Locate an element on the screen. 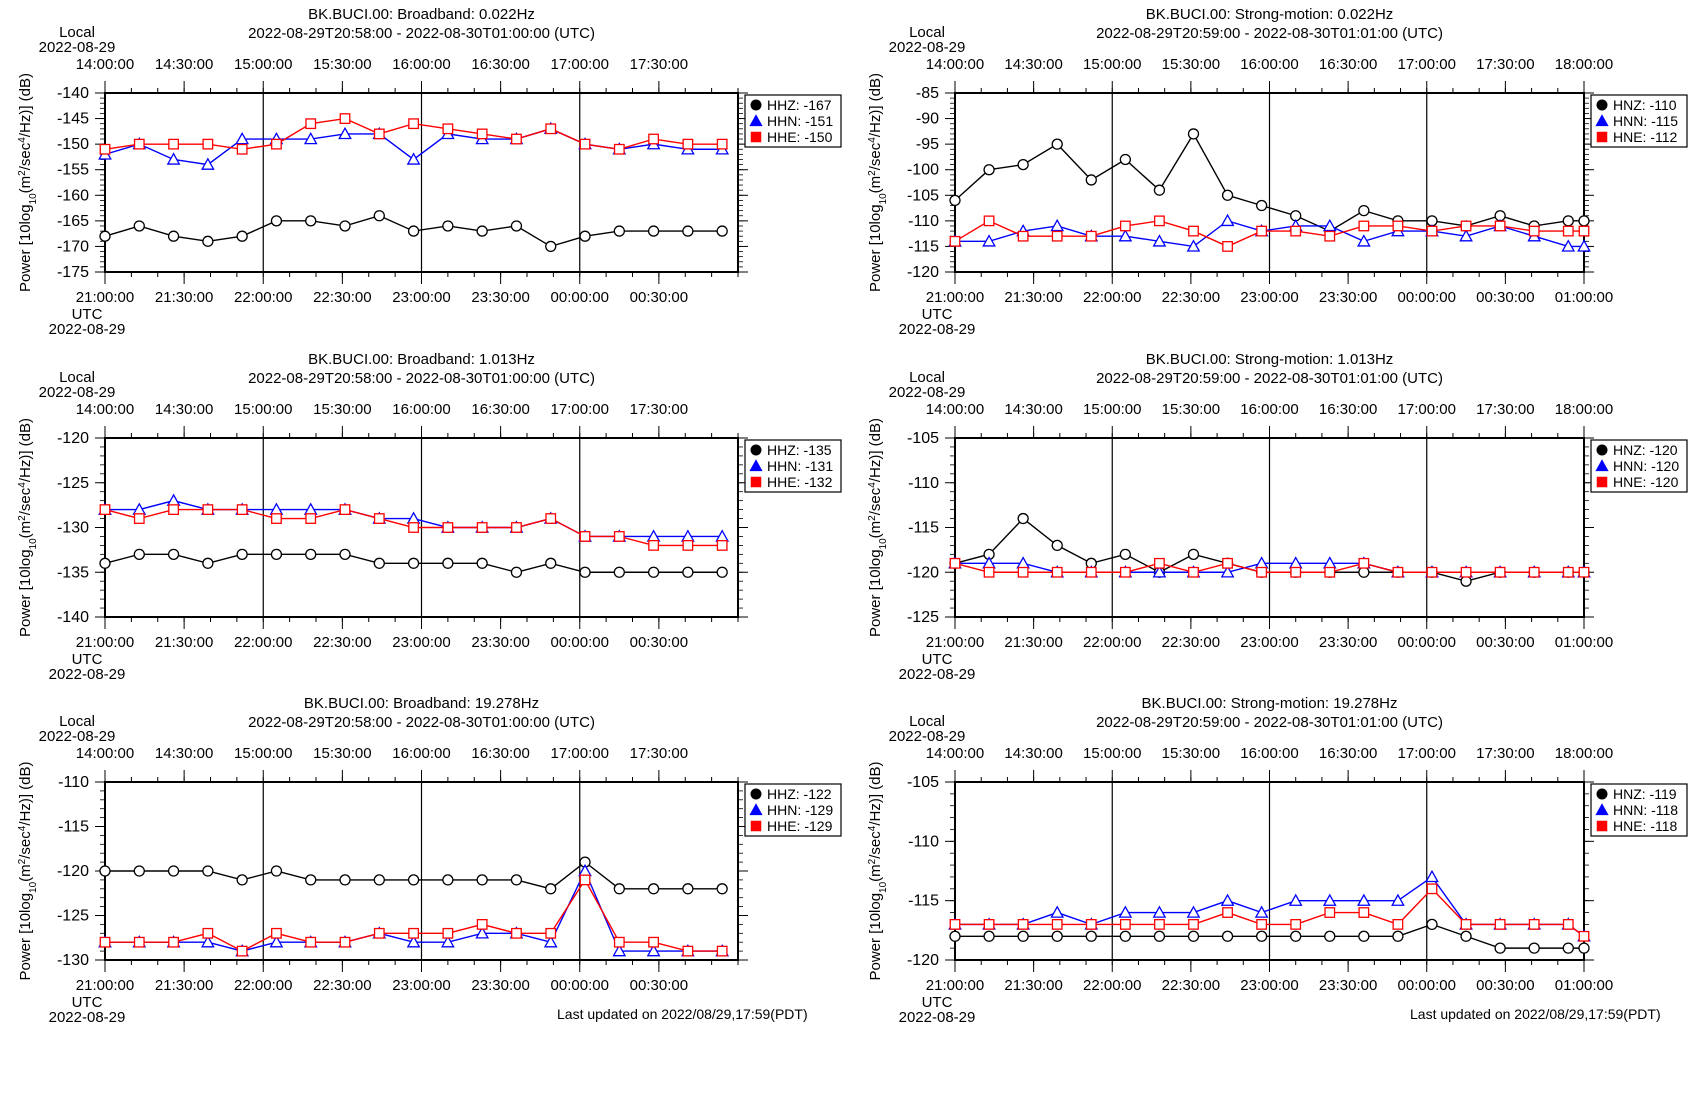 The width and height of the screenshot is (1700, 1105). legend-entry-HNE: HNE: -118 is located at coordinates (1645, 826).